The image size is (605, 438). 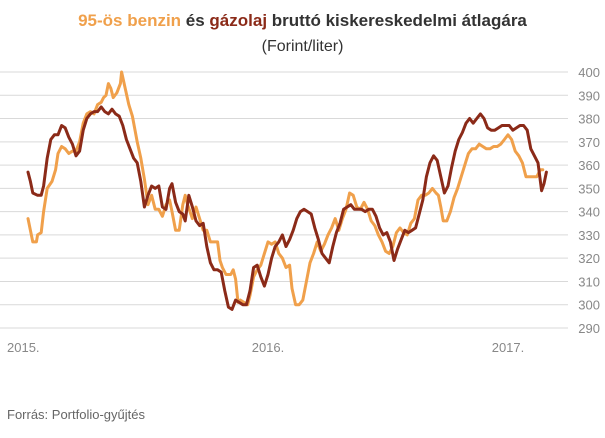 I want to click on y-tick-label: 300, so click(x=589, y=305).